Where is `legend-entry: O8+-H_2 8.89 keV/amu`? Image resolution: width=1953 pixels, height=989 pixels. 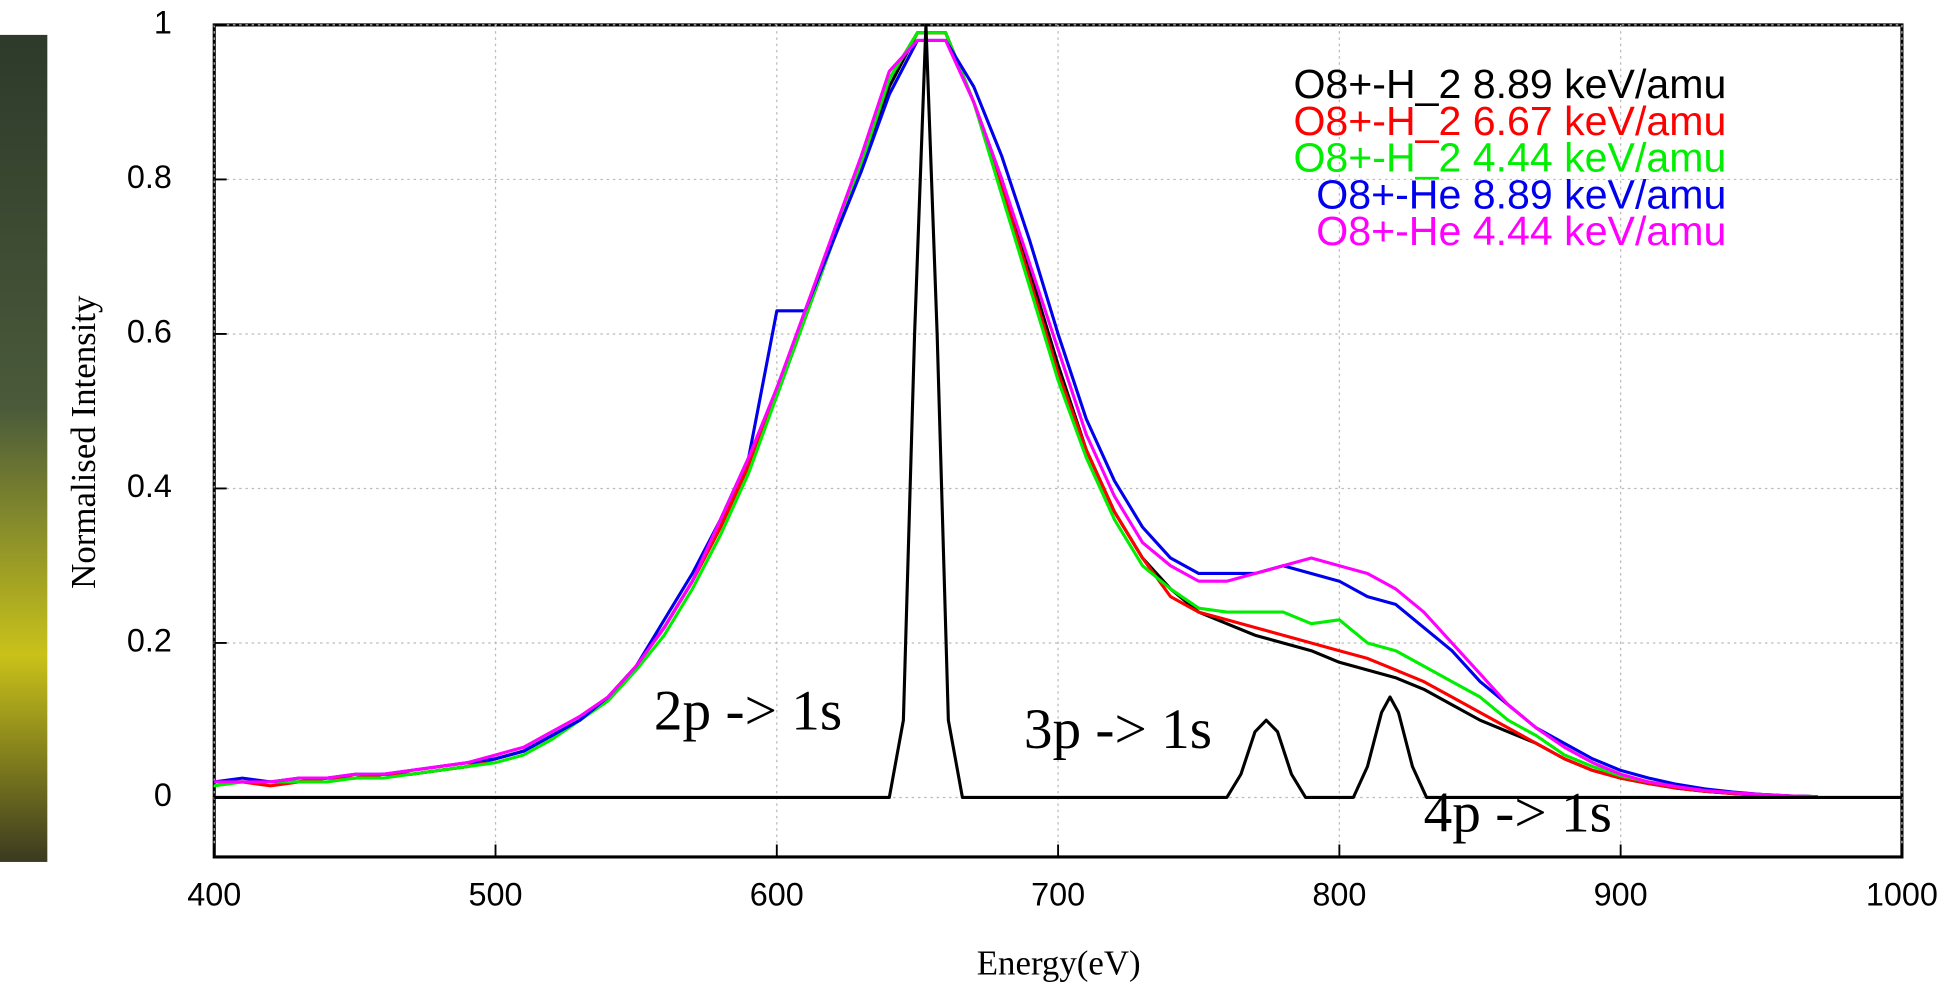 legend-entry: O8+-H_2 8.89 keV/amu is located at coordinates (1509, 84).